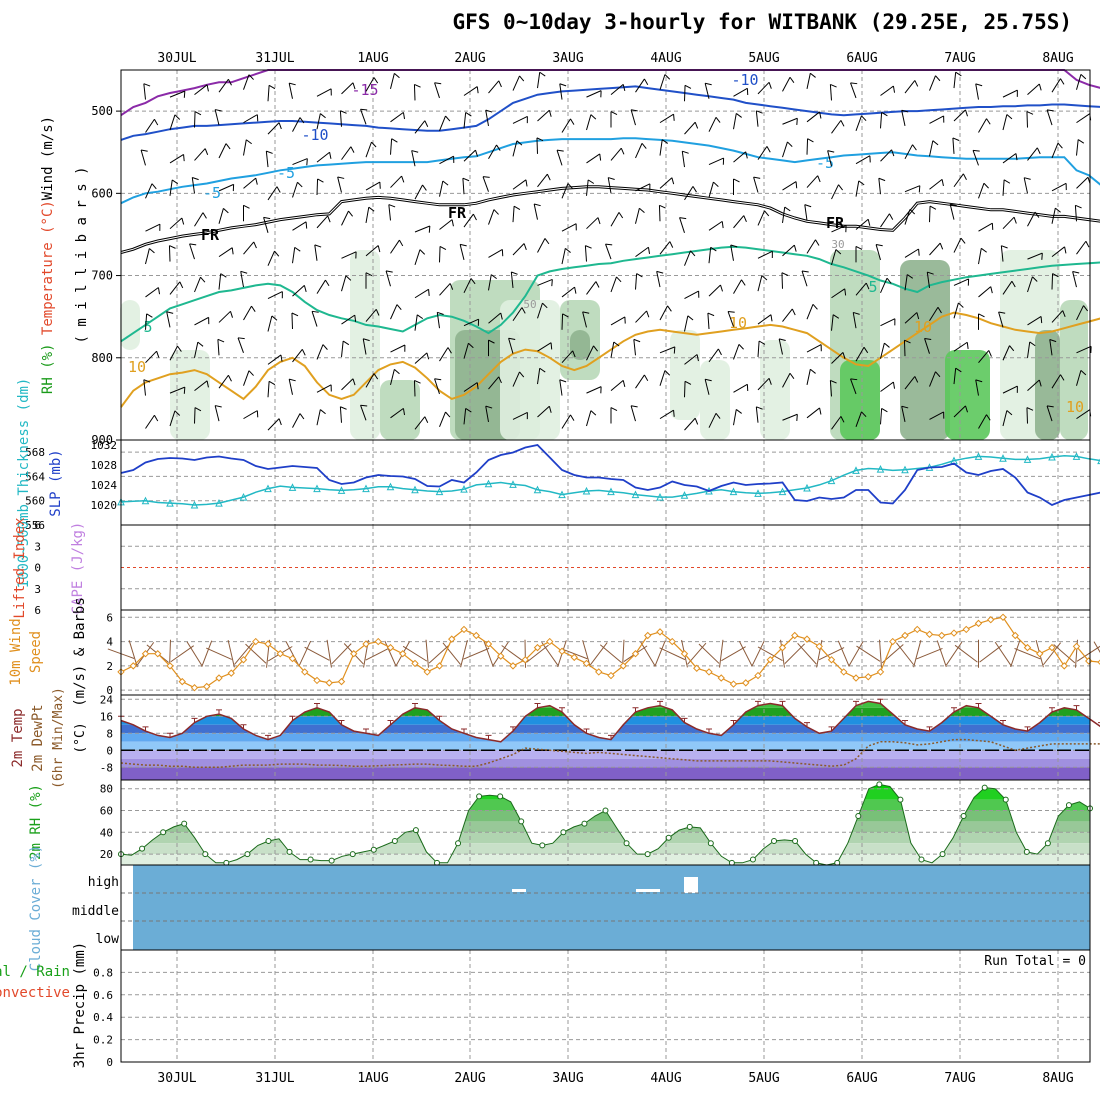  I want to click on wind10m-ylabel-speed: Speed, so click(36, 652).